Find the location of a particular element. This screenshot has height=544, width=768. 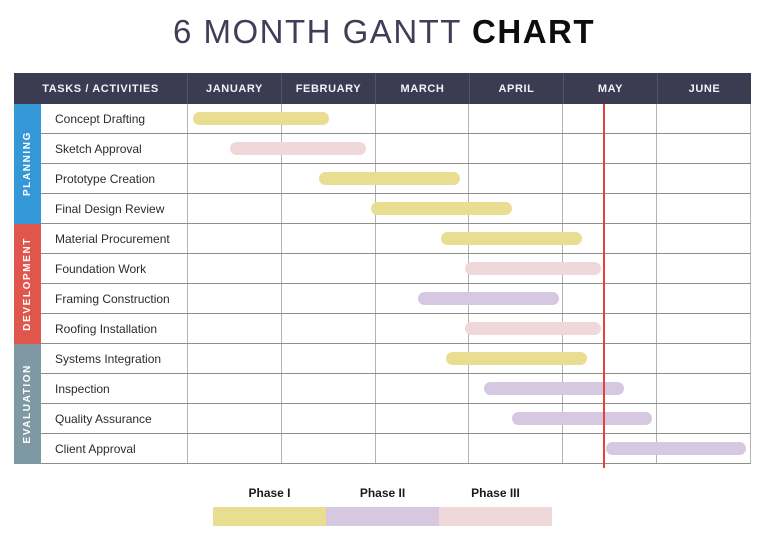

task-label: Framing Construction is located at coordinates (114, 298).